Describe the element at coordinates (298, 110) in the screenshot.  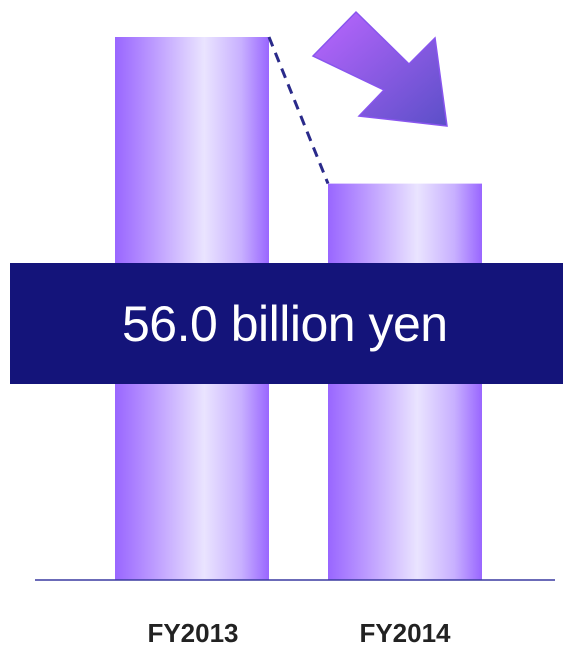
I see `trend-dashed-line` at that location.